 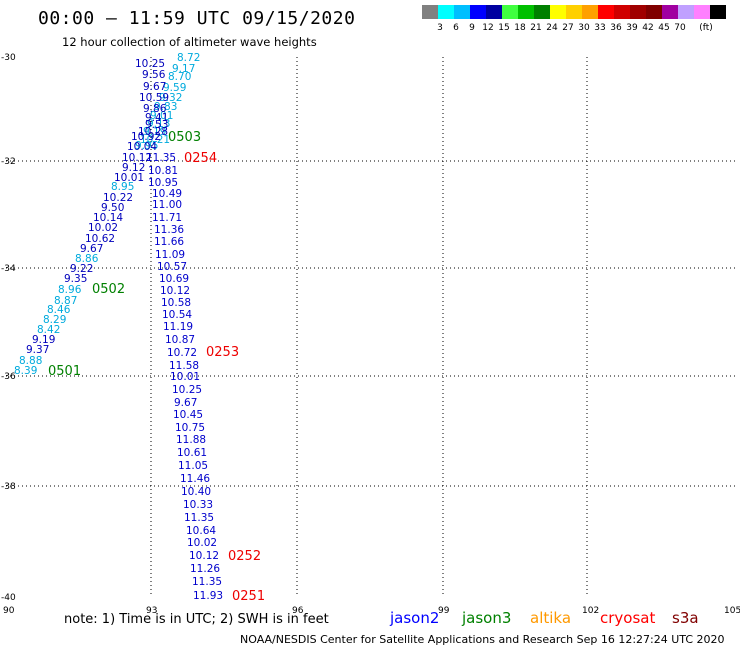 What do you see at coordinates (100, 239) in the screenshot?
I see `swh-point: 10.62` at bounding box center [100, 239].